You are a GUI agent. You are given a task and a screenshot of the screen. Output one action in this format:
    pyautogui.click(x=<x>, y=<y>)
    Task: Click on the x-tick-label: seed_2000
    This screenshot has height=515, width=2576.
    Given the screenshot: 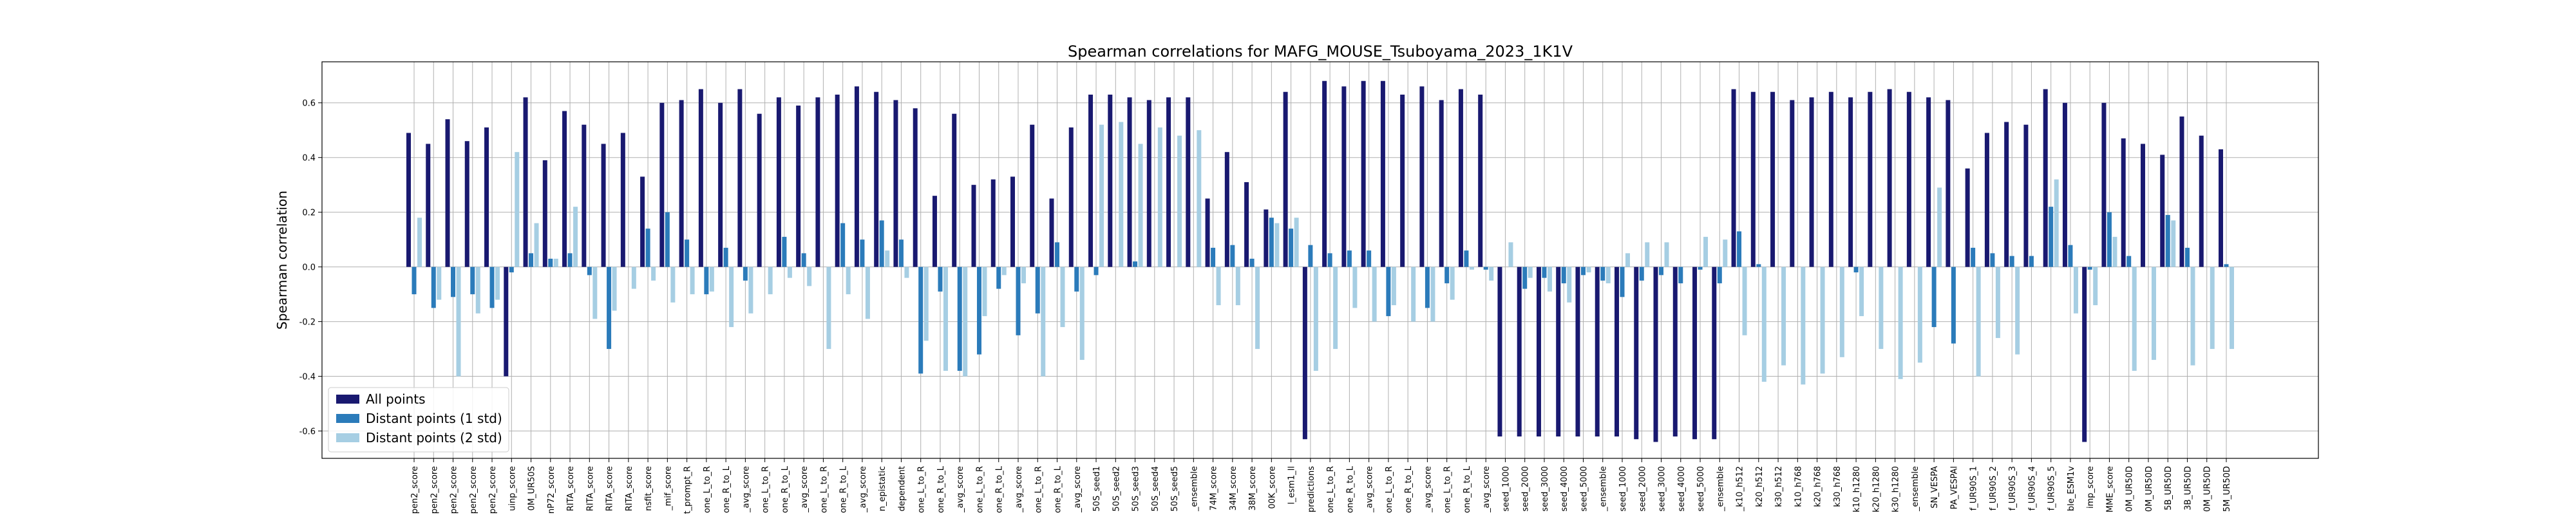 What is the action you would take?
    pyautogui.click(x=1642, y=489)
    